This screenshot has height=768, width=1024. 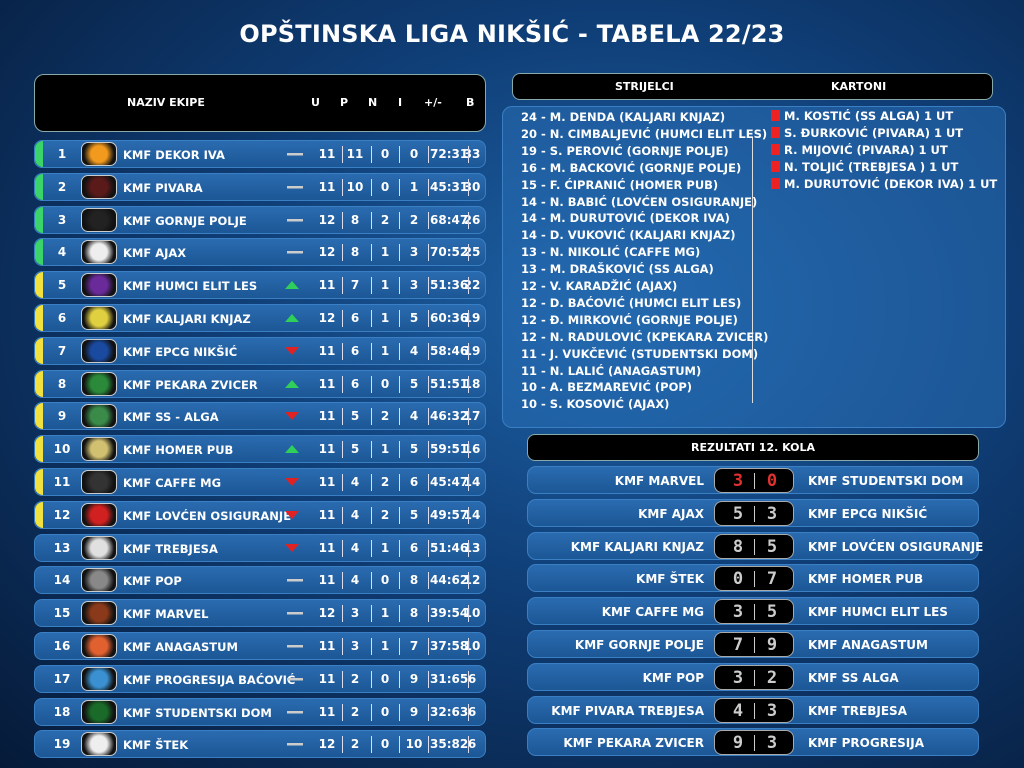 I want to click on home-score: 7, so click(x=738, y=645).